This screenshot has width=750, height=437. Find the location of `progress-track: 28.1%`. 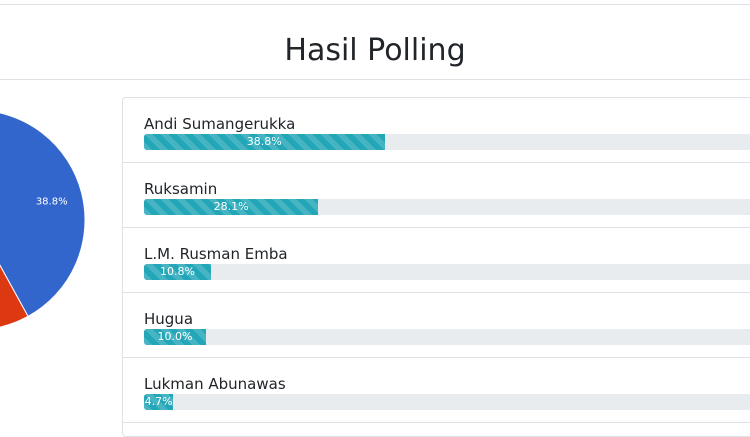

progress-track: 28.1% is located at coordinates (447, 207).